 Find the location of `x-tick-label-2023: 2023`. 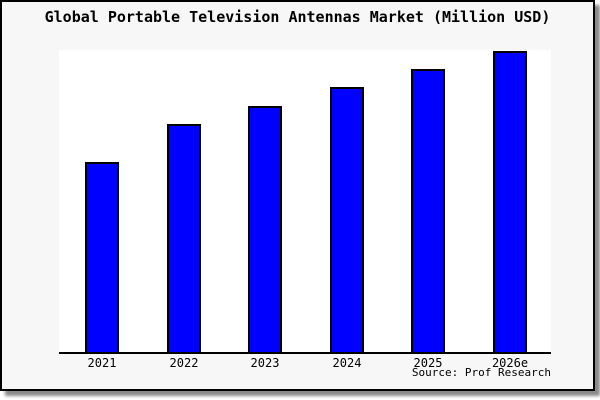

x-tick-label-2023: 2023 is located at coordinates (265, 363).